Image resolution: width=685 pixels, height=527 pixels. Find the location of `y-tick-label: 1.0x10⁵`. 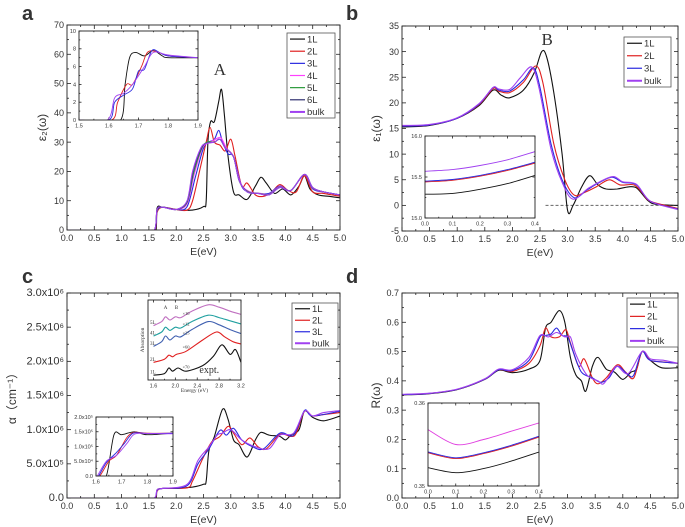

y-tick-label: 1.0x10⁵ is located at coordinates (83, 446).